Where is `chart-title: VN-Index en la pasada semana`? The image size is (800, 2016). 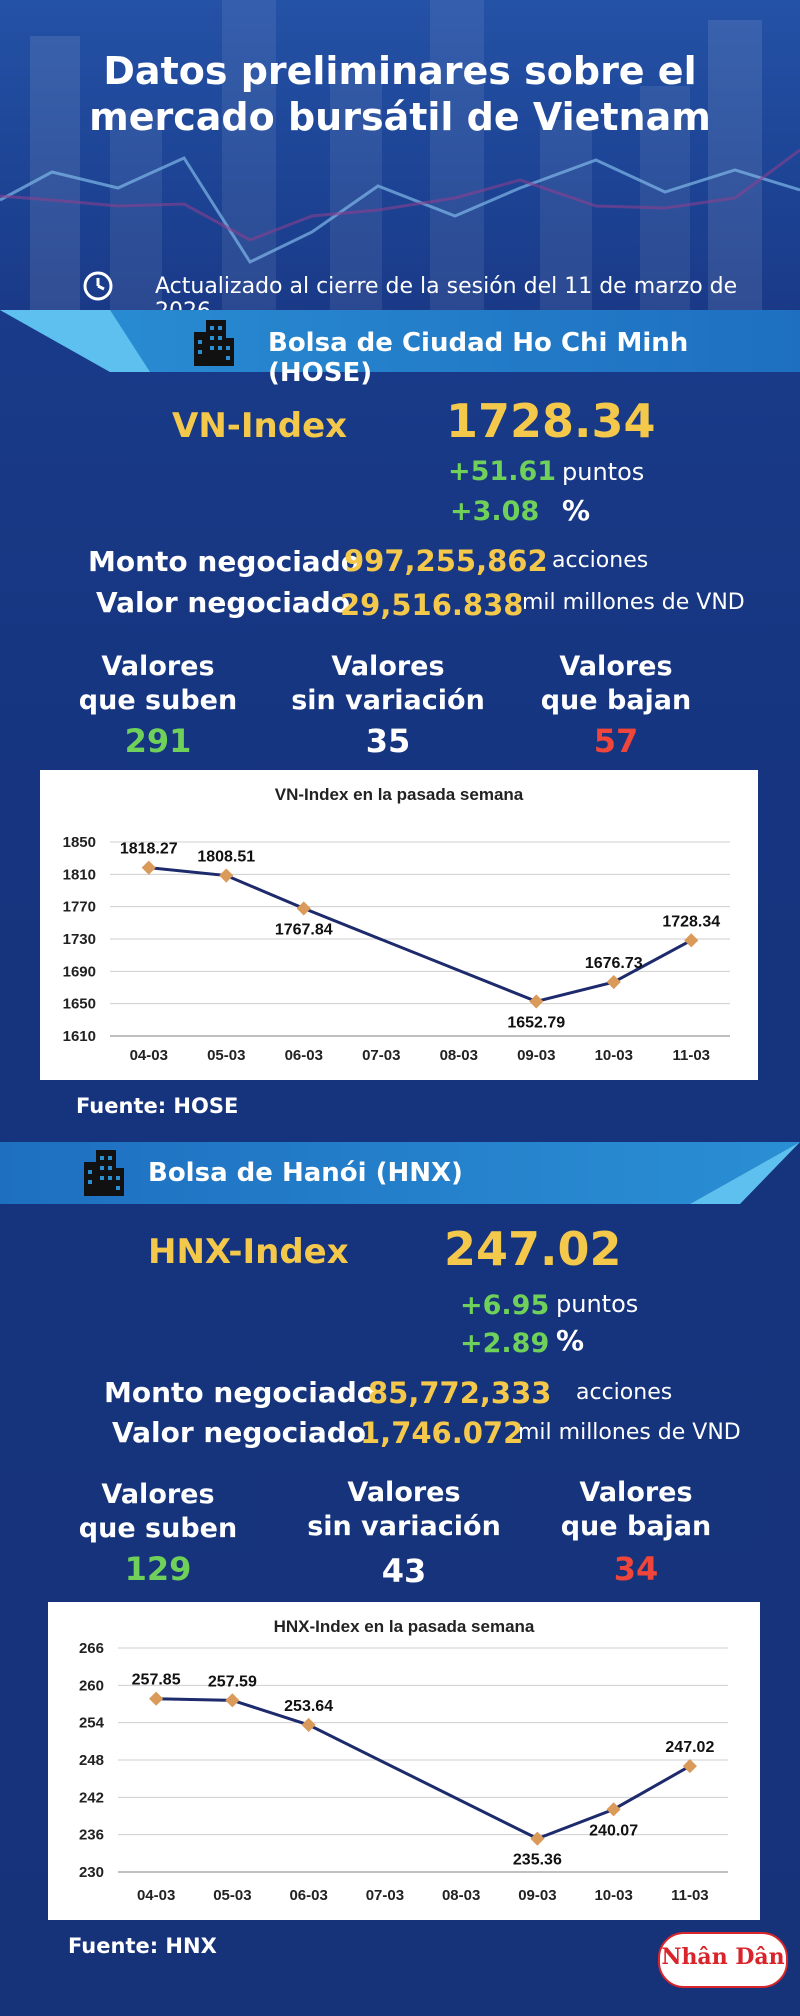 chart-title: VN-Index en la pasada semana is located at coordinates (399, 794).